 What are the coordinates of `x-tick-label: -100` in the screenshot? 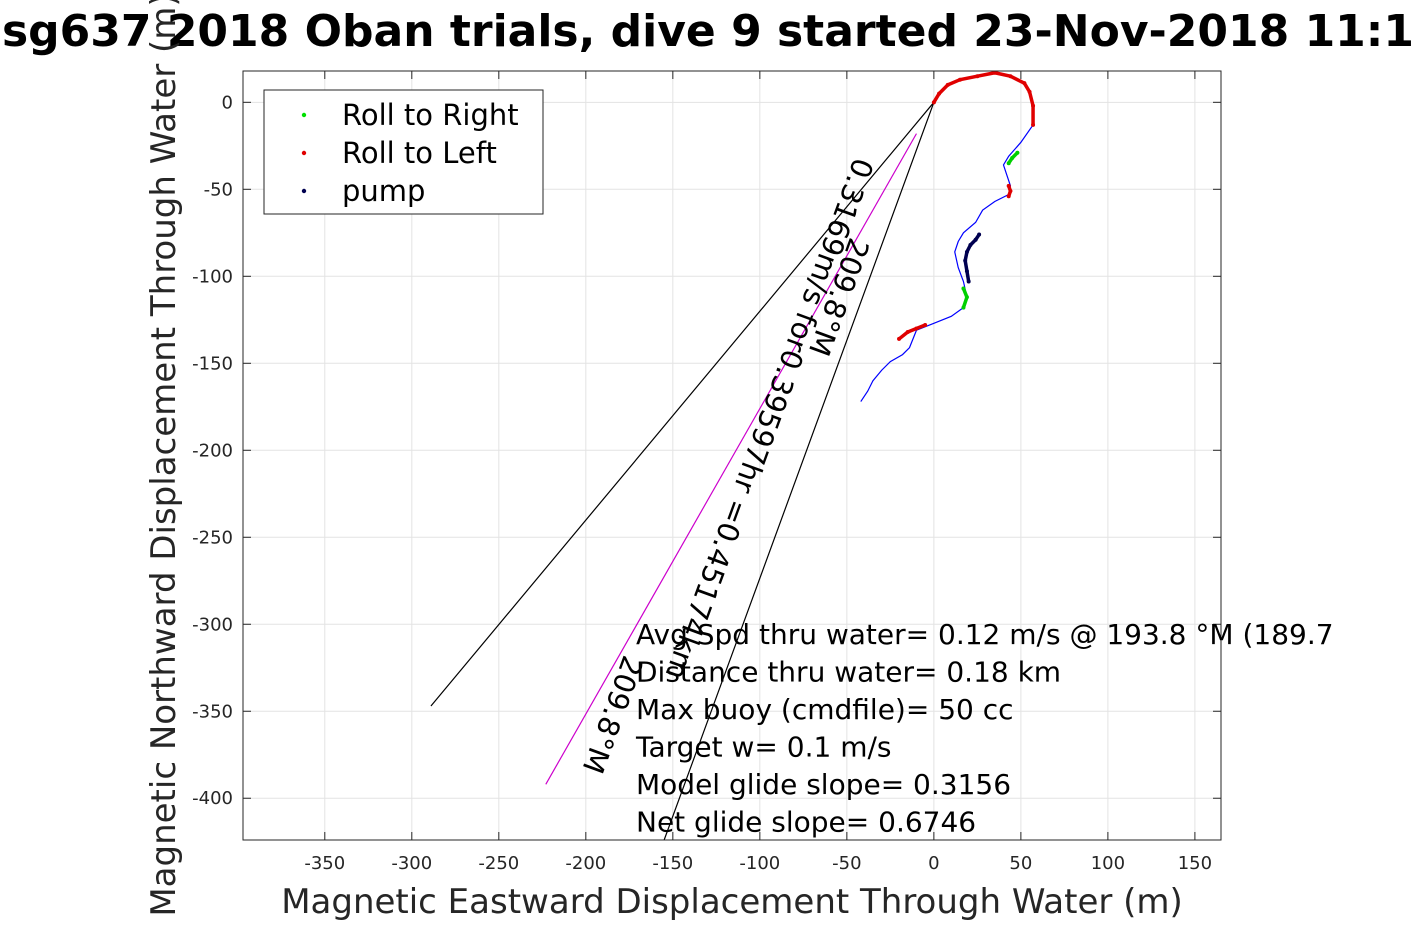 It's located at (759, 863).